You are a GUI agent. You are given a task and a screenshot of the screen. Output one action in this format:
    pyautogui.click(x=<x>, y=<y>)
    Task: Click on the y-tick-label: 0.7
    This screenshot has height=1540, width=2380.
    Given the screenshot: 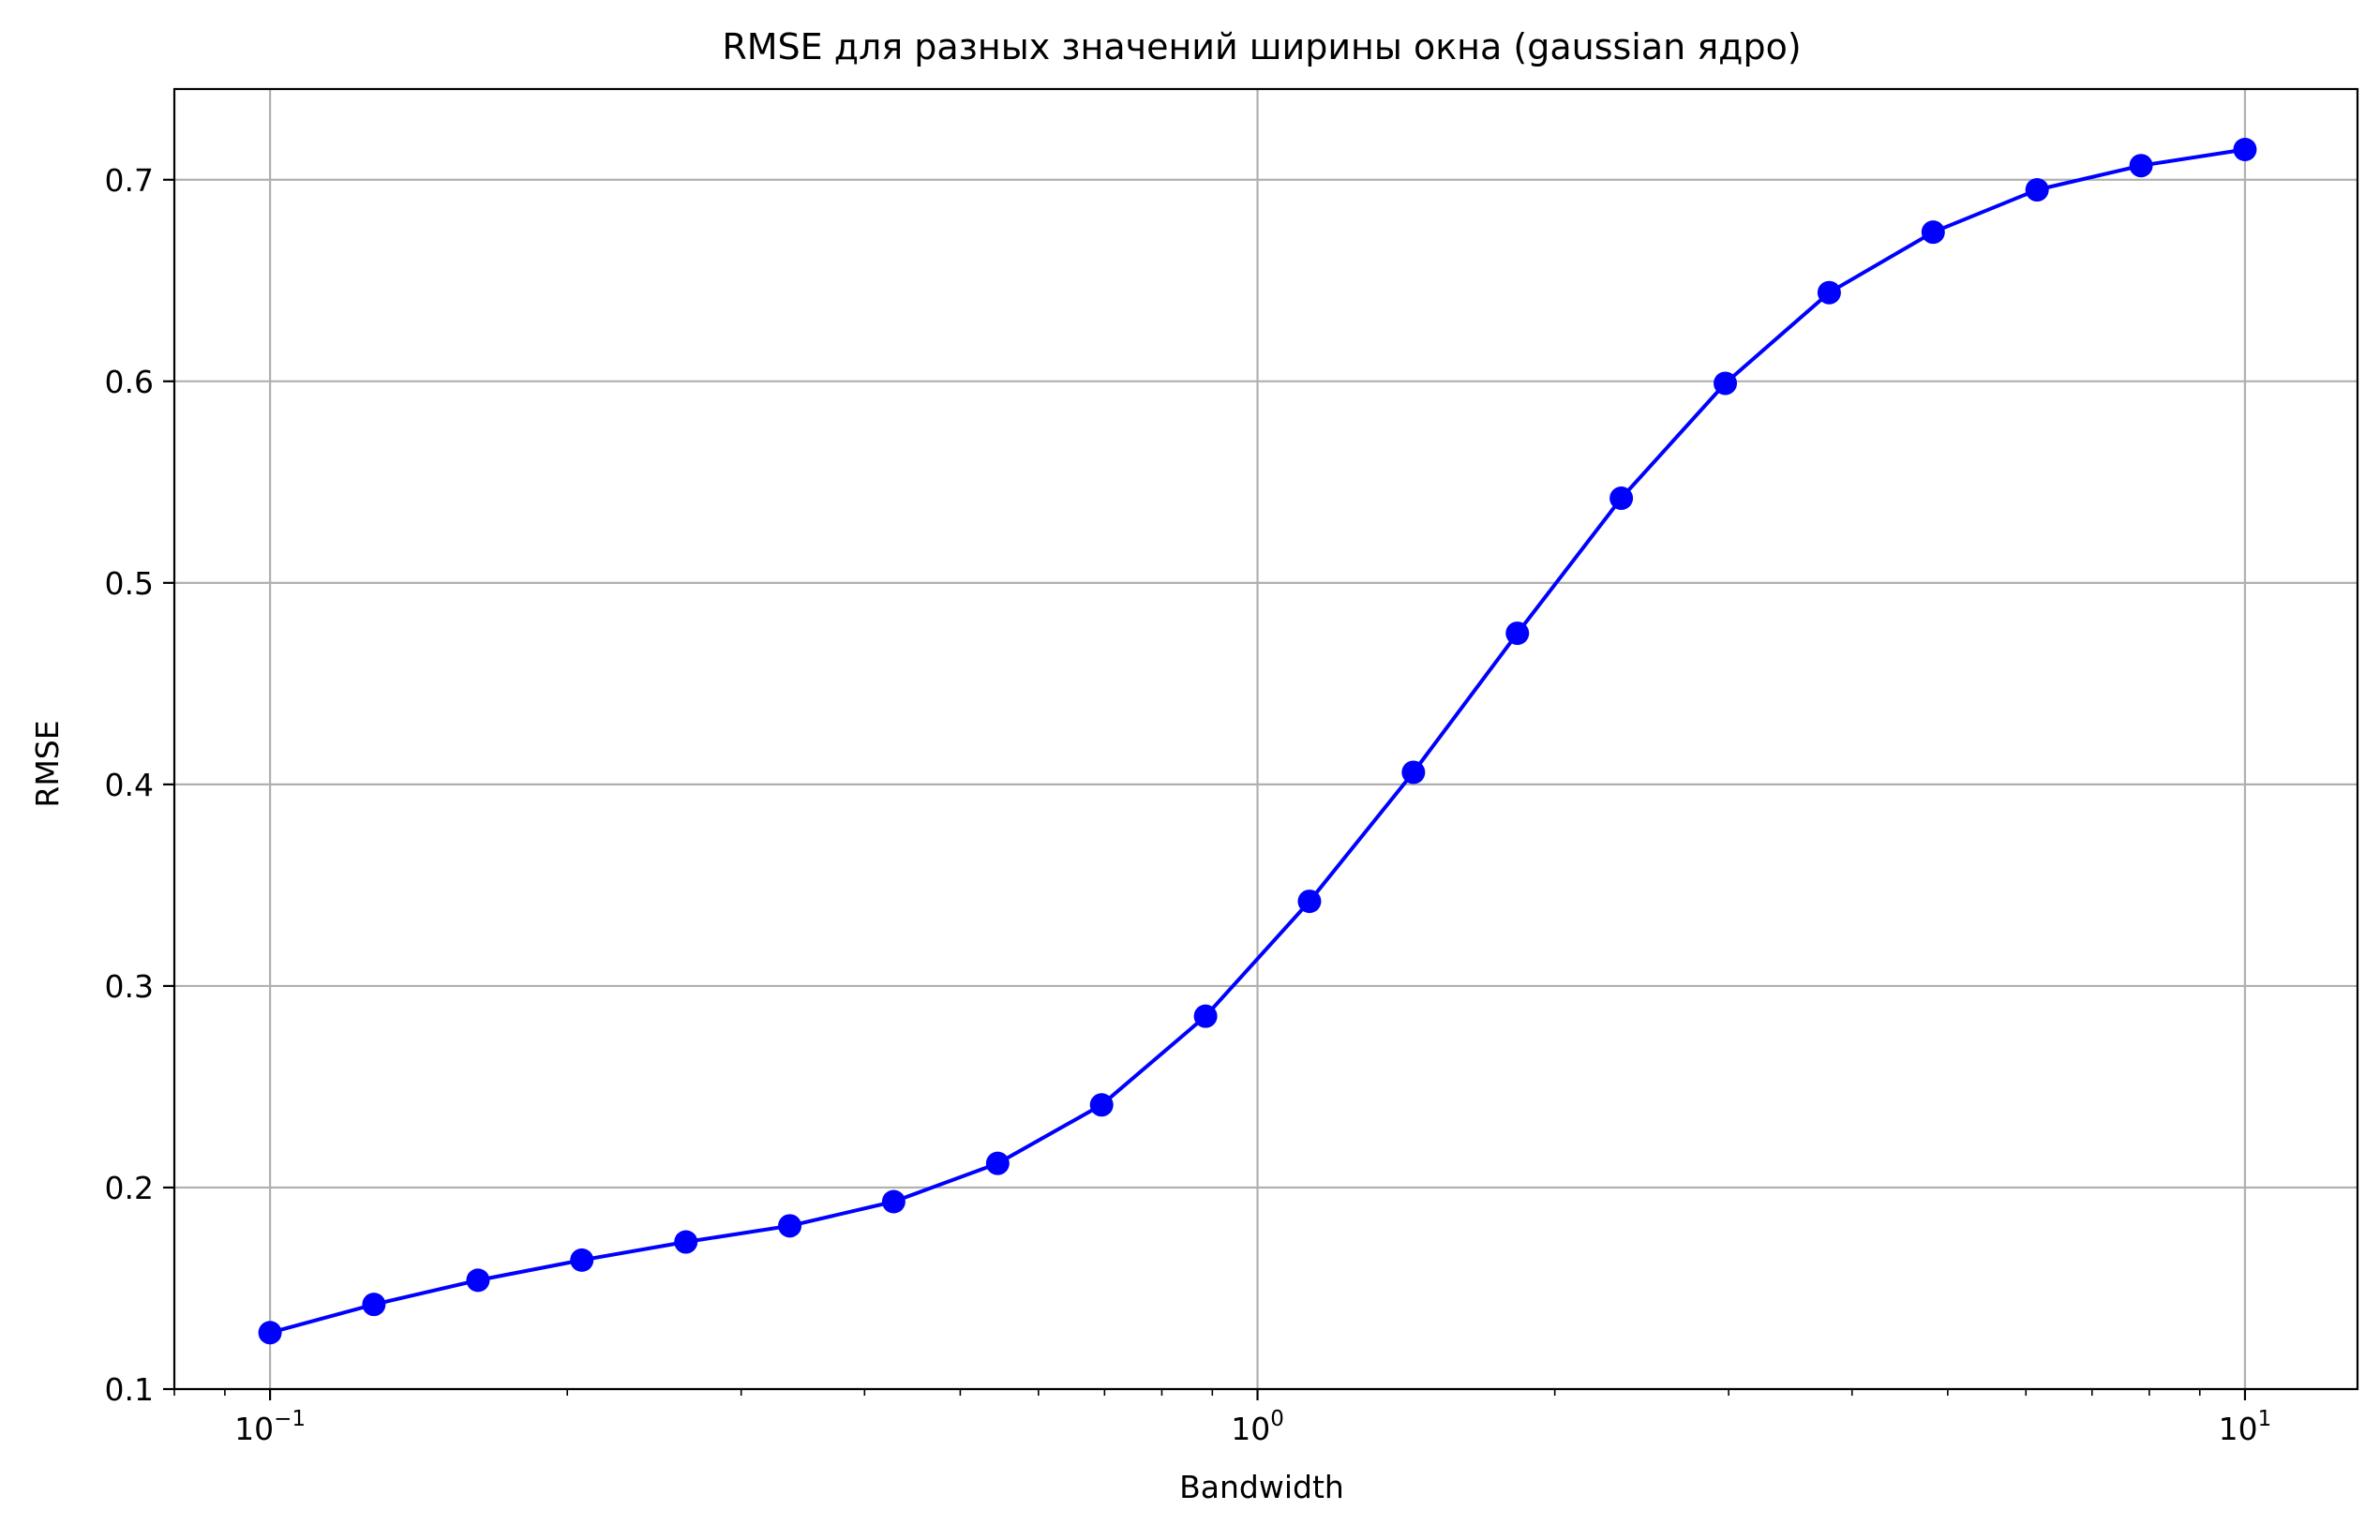 What is the action you would take?
    pyautogui.click(x=129, y=181)
    